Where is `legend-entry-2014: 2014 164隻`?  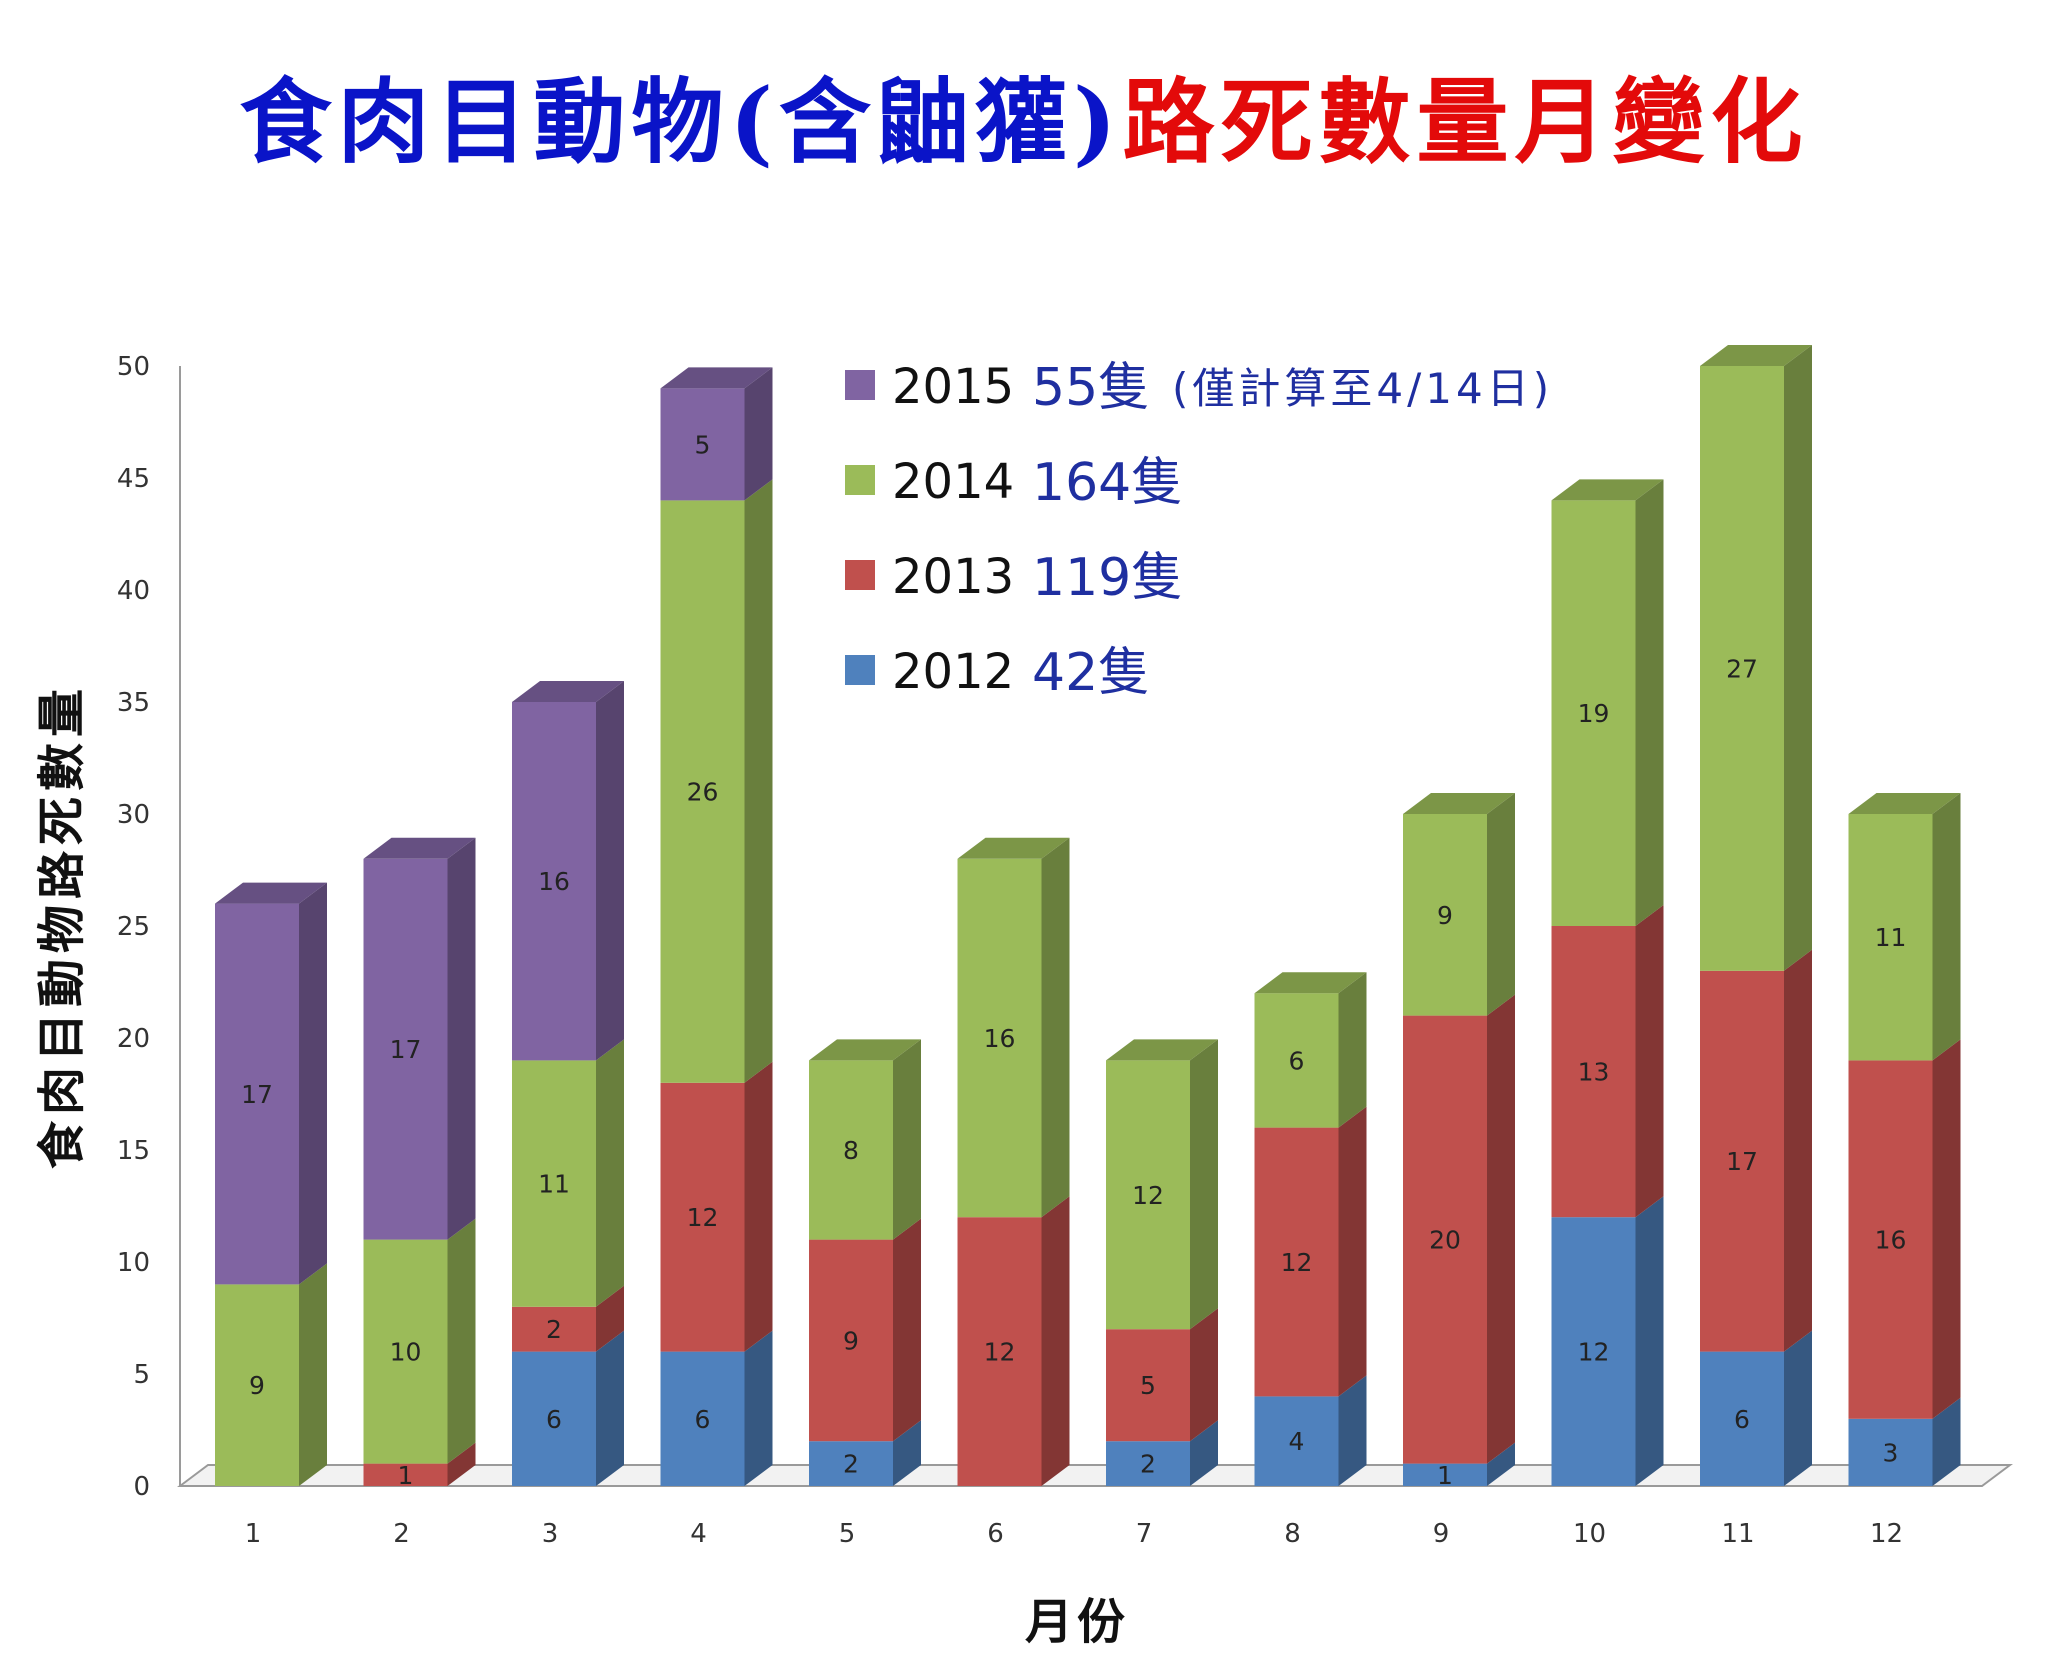
legend-entry-2014: 2014 164隻 is located at coordinates (1014, 483).